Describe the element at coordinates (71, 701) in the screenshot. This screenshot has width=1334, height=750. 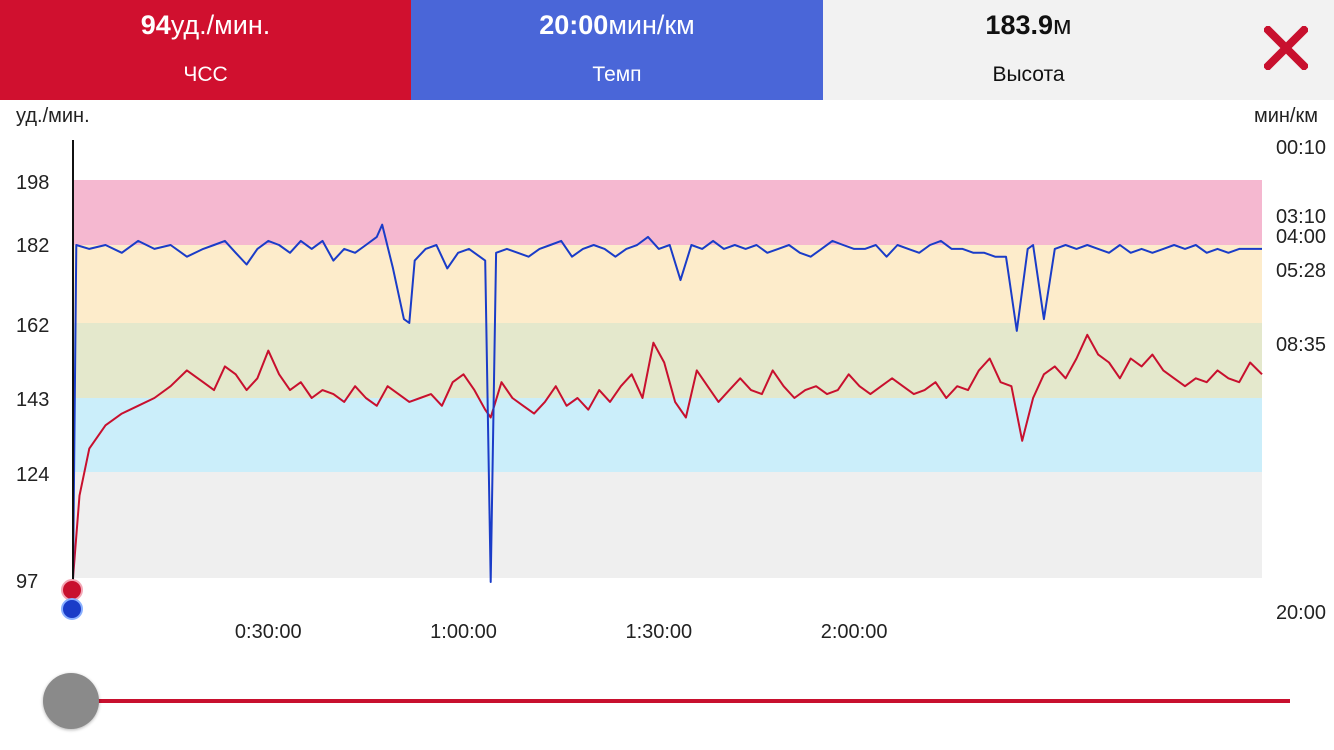
I see `timeline-slider-knob` at that location.